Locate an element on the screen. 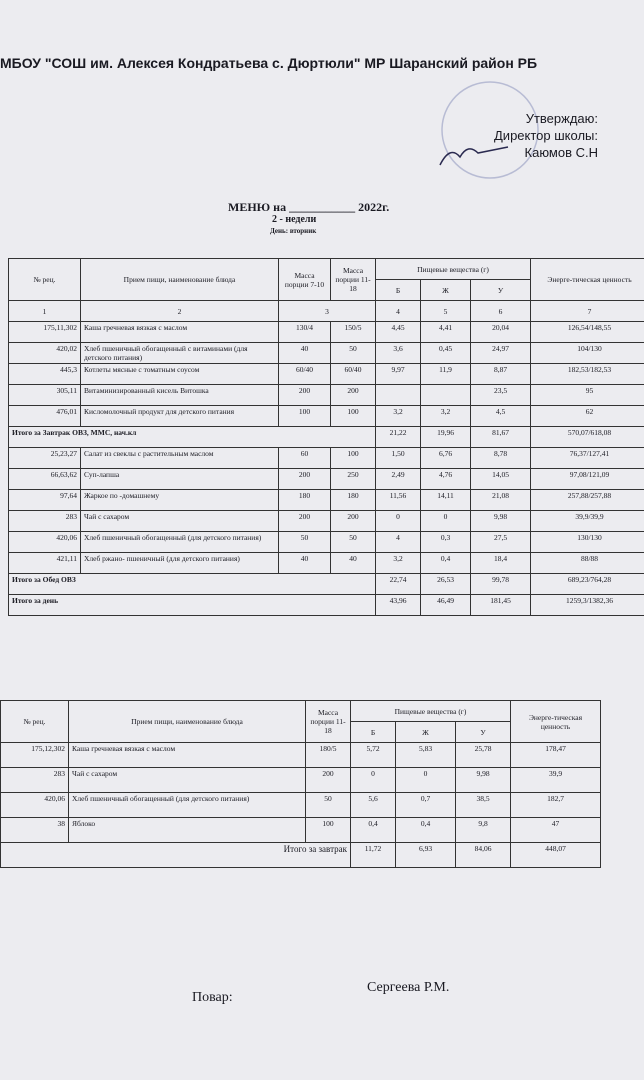  day: День: вторник is located at coordinates (293, 231).